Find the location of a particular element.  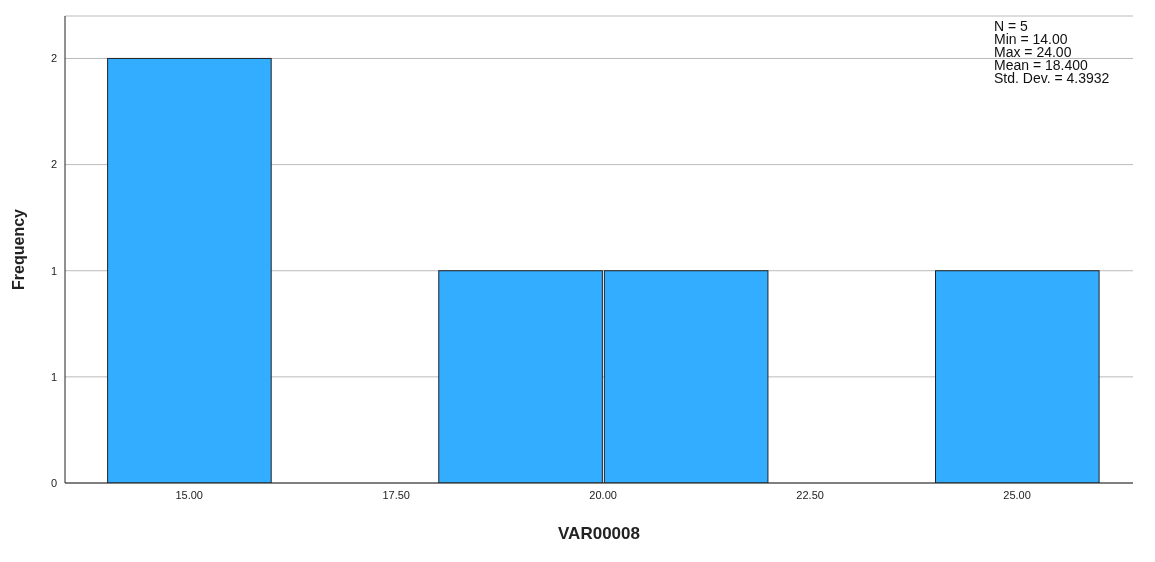

y-tick-label: 0 is located at coordinates (53, 482).